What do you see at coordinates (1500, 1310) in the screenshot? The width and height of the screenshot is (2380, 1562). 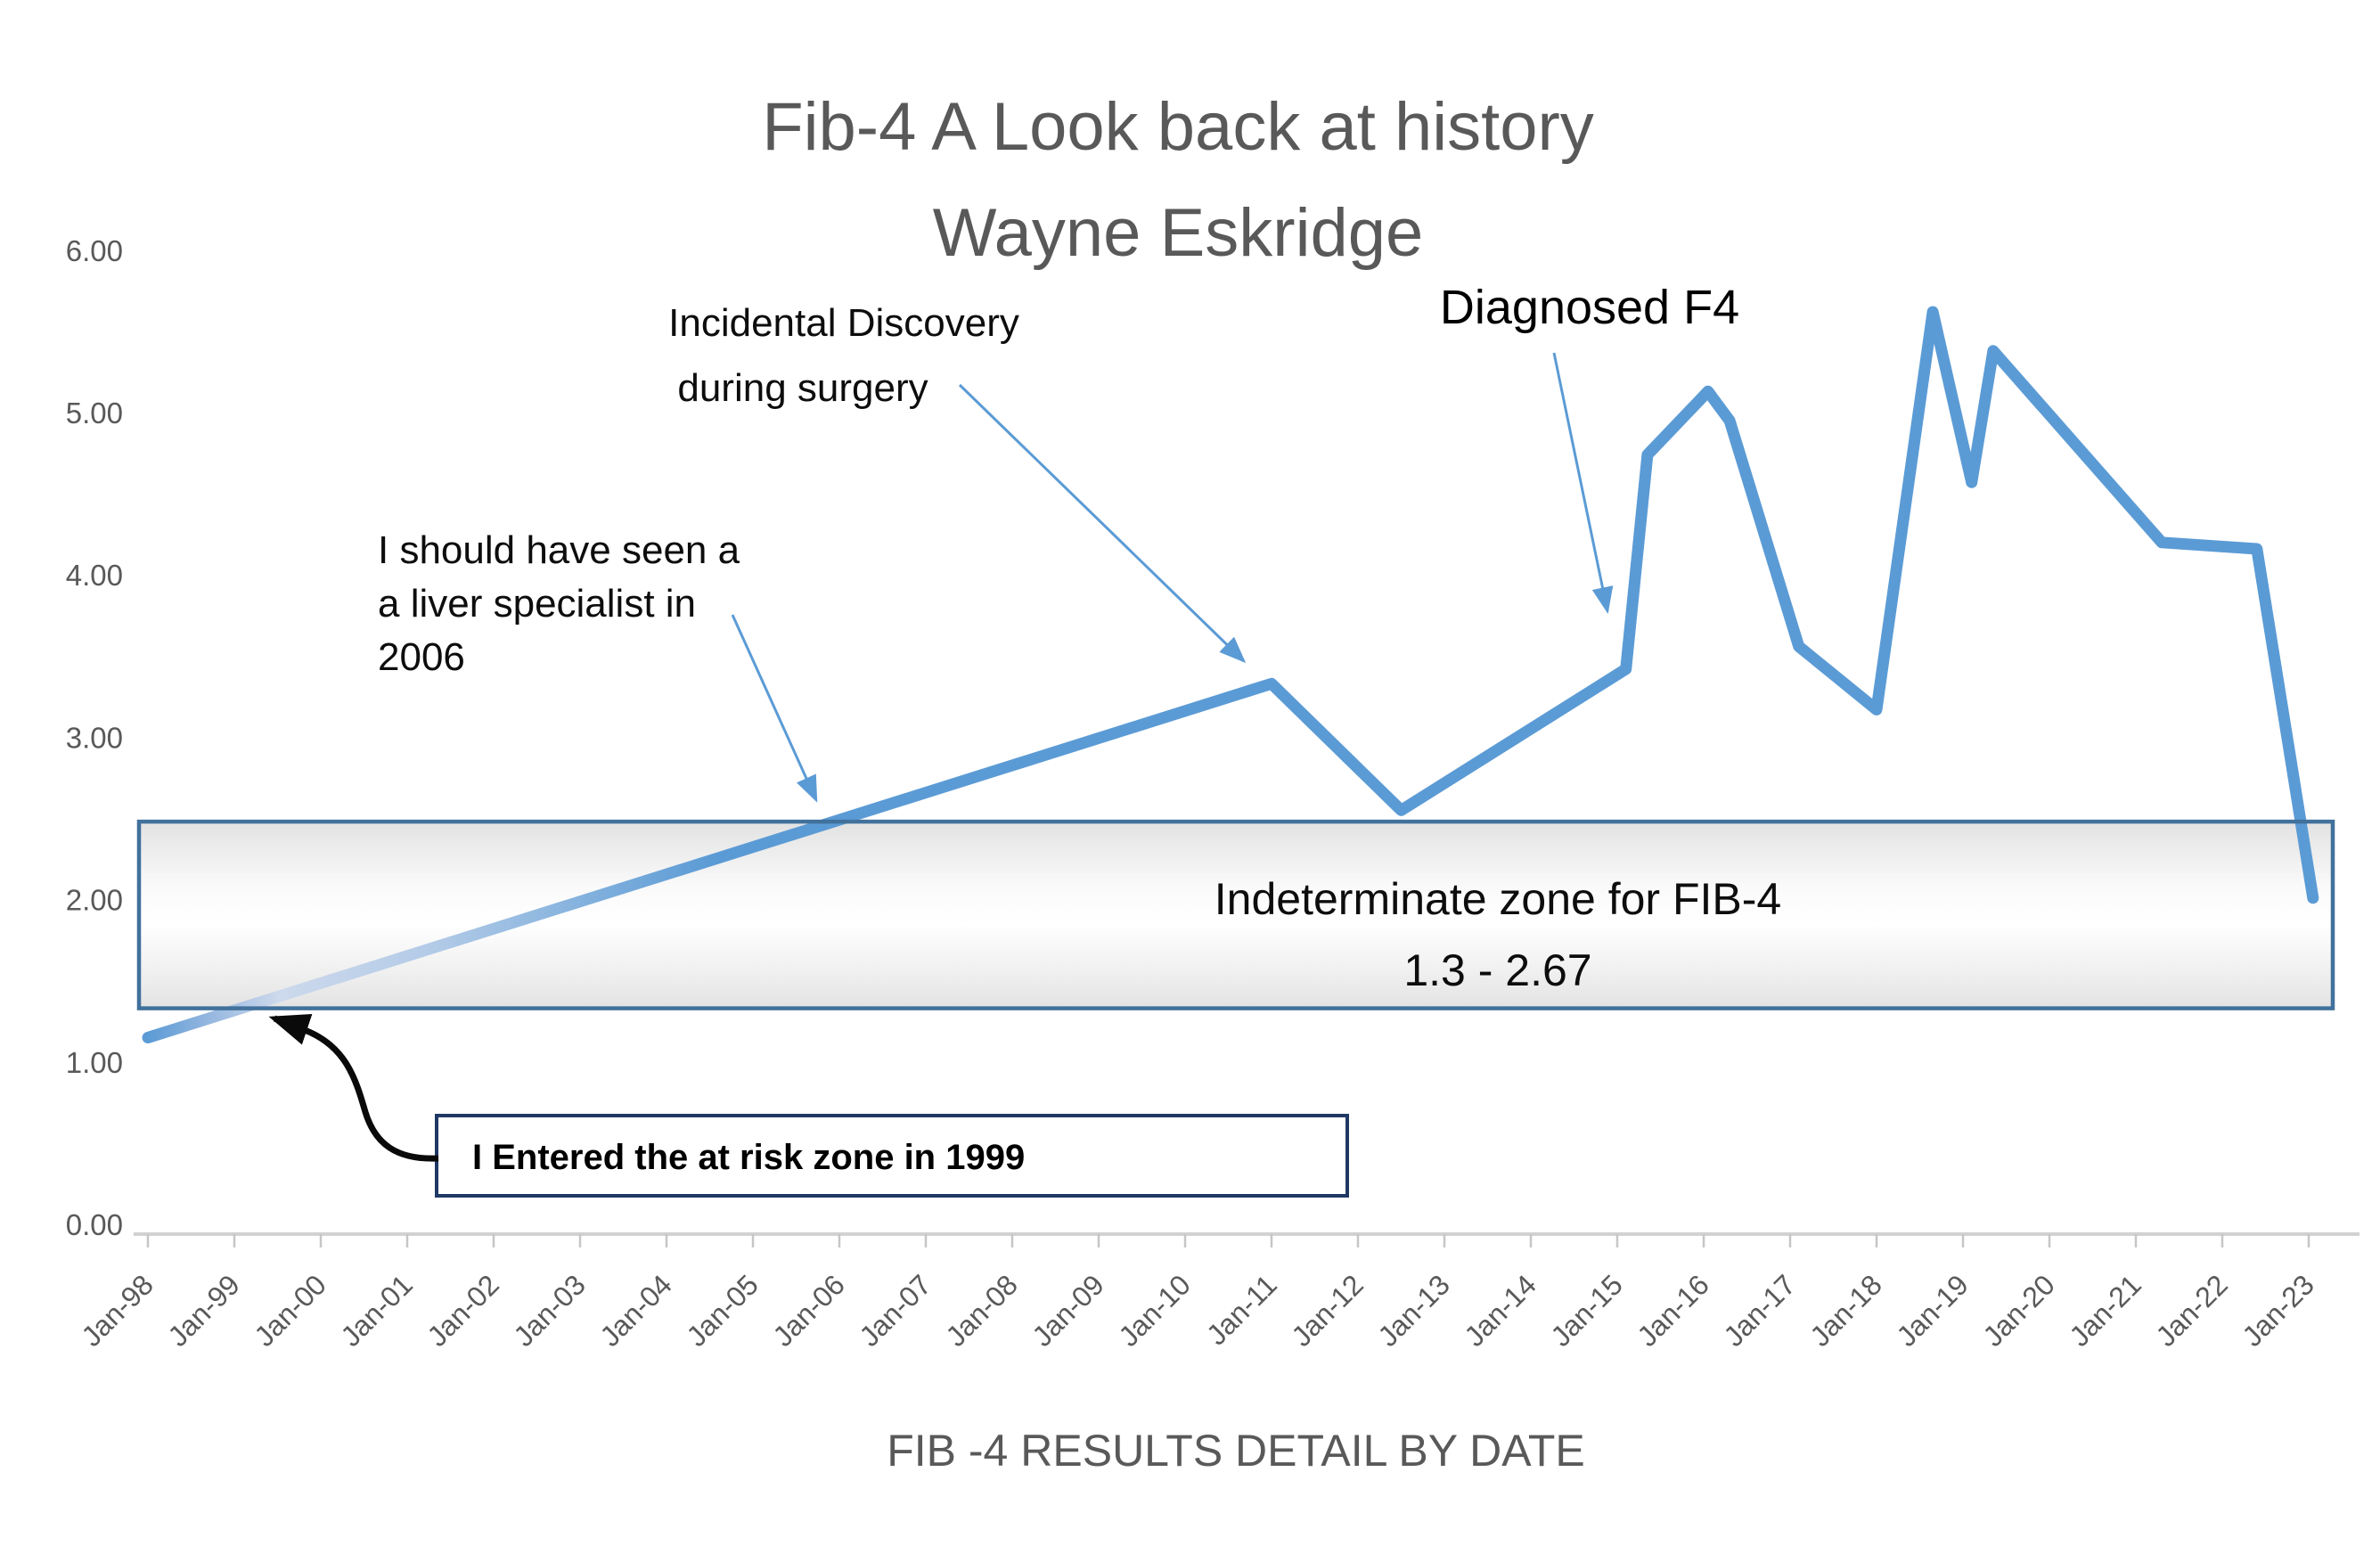 I see `x-tick-label: Jan-14` at bounding box center [1500, 1310].